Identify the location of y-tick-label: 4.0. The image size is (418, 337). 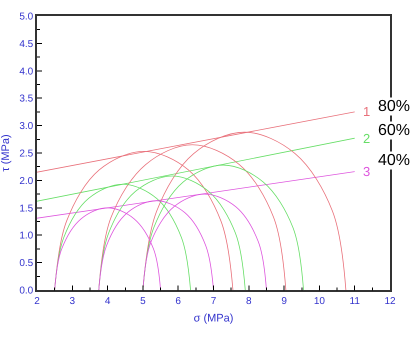
(26, 72).